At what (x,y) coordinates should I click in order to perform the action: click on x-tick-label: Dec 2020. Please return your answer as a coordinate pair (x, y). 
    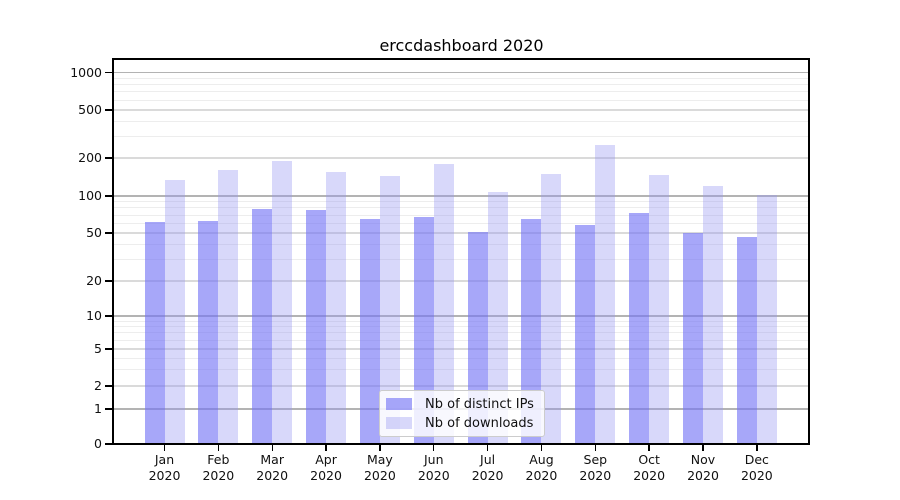
    Looking at the image, I should click on (756, 467).